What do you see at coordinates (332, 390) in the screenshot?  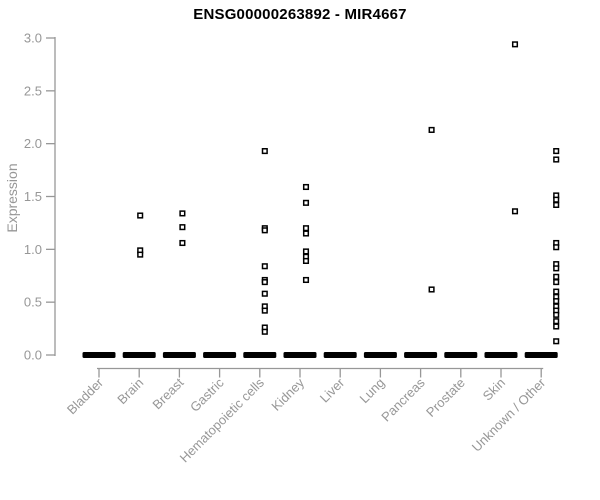 I see `x-tick-label: Liver` at bounding box center [332, 390].